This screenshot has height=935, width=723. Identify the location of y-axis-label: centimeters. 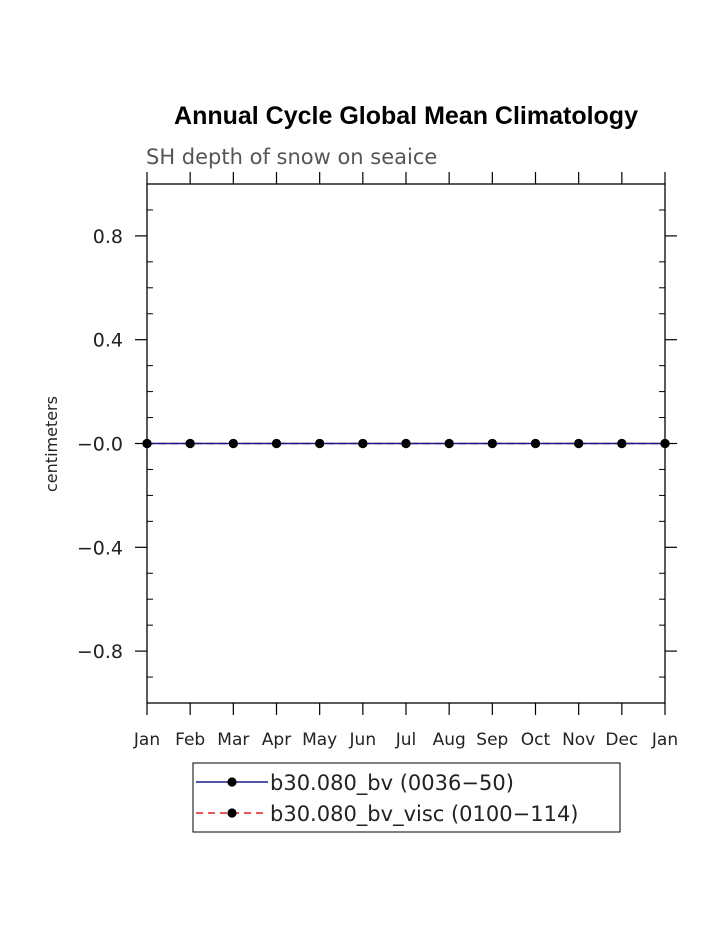
(51, 444).